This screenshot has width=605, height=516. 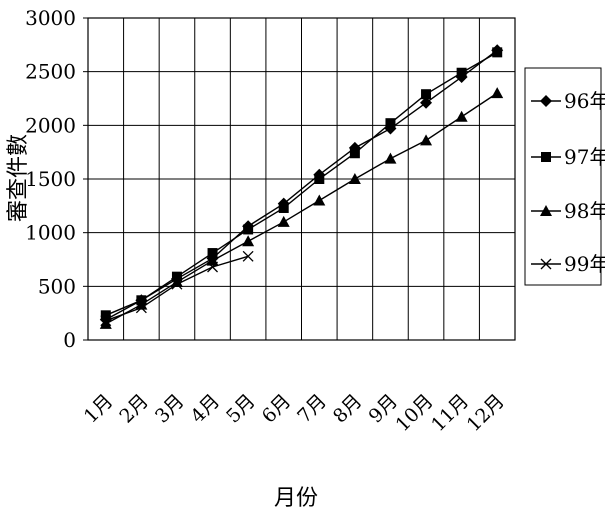 What do you see at coordinates (584, 211) in the screenshot?
I see `legend-label: 98年` at bounding box center [584, 211].